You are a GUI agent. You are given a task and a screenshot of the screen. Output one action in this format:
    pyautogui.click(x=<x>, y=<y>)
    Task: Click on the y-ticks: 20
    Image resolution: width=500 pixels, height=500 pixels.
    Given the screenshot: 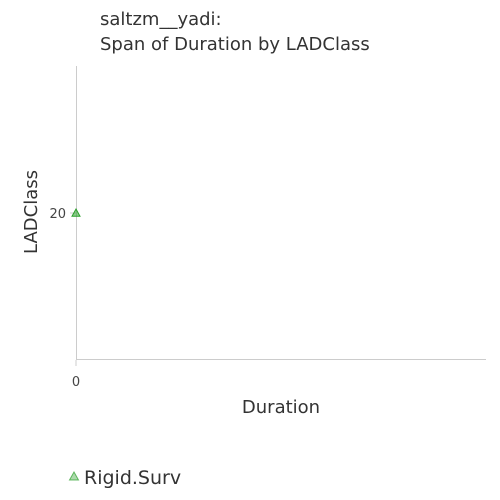 What is the action you would take?
    pyautogui.click(x=62, y=214)
    